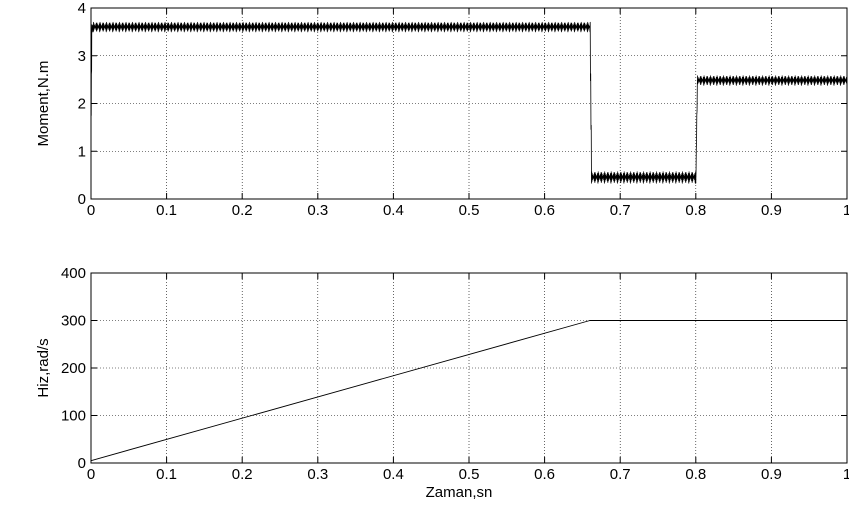 The height and width of the screenshot is (517, 849). What do you see at coordinates (82, 56) in the screenshot?
I see `y-tick-label: 3` at bounding box center [82, 56].